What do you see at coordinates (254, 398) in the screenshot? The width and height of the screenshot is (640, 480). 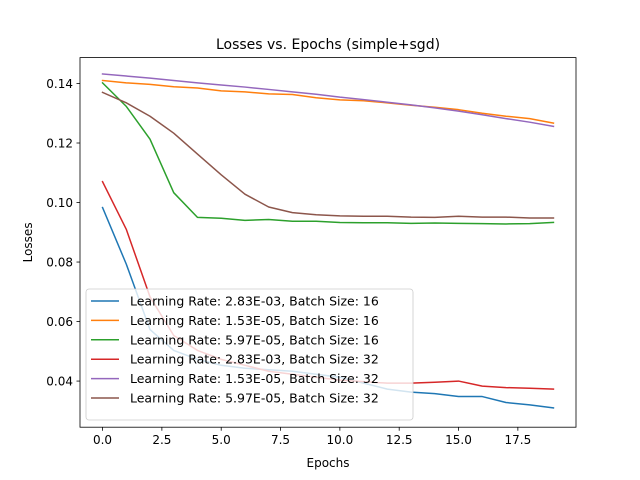 I see `legend-label-6: Learning Rate: 5.97E-05, Batch Size: 32` at bounding box center [254, 398].